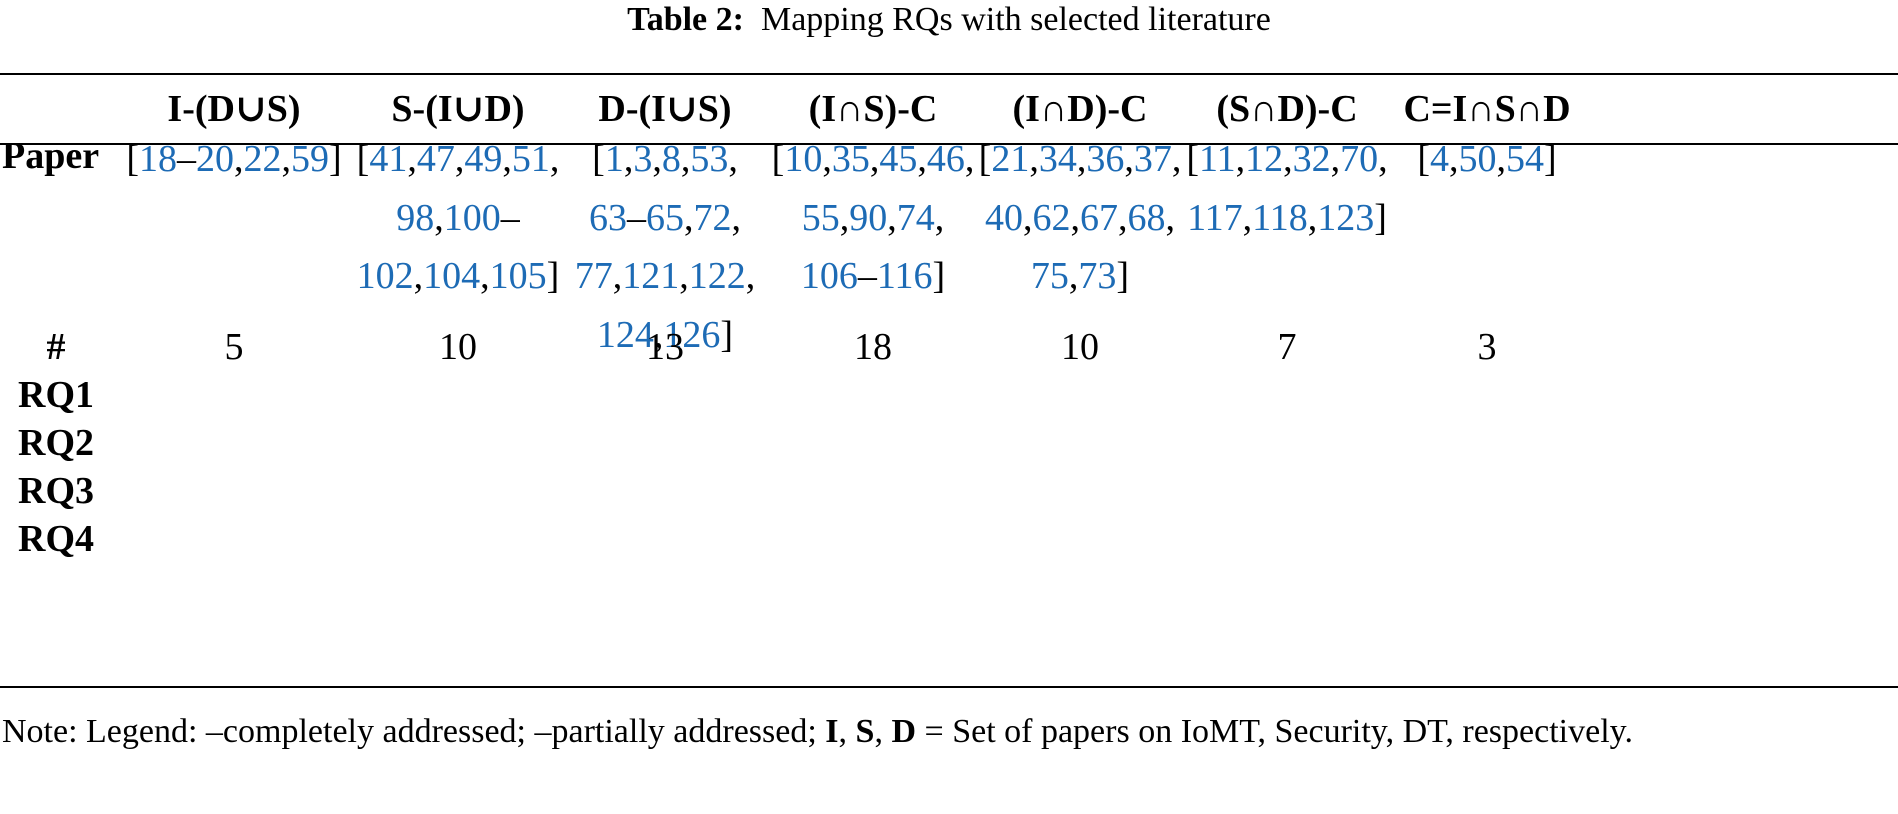 This screenshot has height=814, width=1898. What do you see at coordinates (643, 159) in the screenshot?
I see `citation-link: 3` at bounding box center [643, 159].